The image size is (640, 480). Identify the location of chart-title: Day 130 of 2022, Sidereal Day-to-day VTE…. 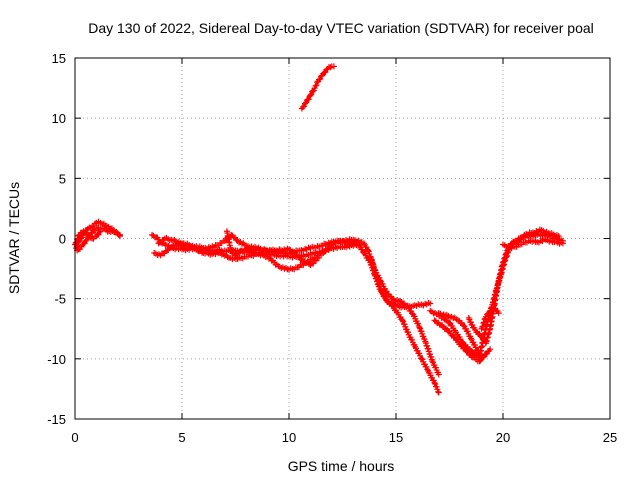
(341, 28).